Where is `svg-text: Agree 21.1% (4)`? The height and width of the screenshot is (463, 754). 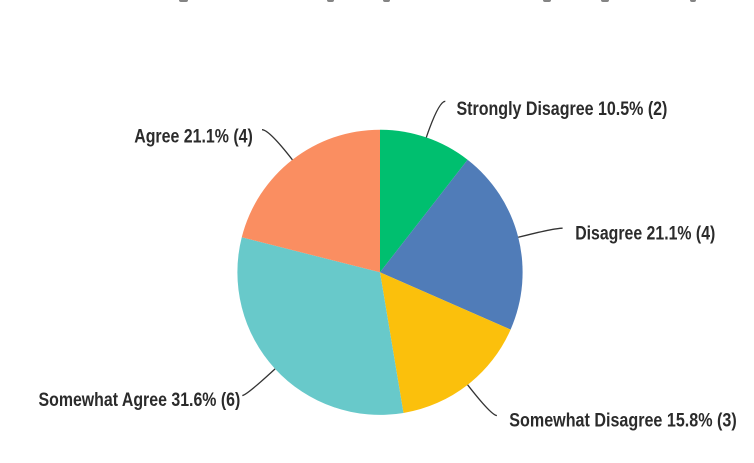
svg-text: Agree 21.1% (4) is located at coordinates (193, 136).